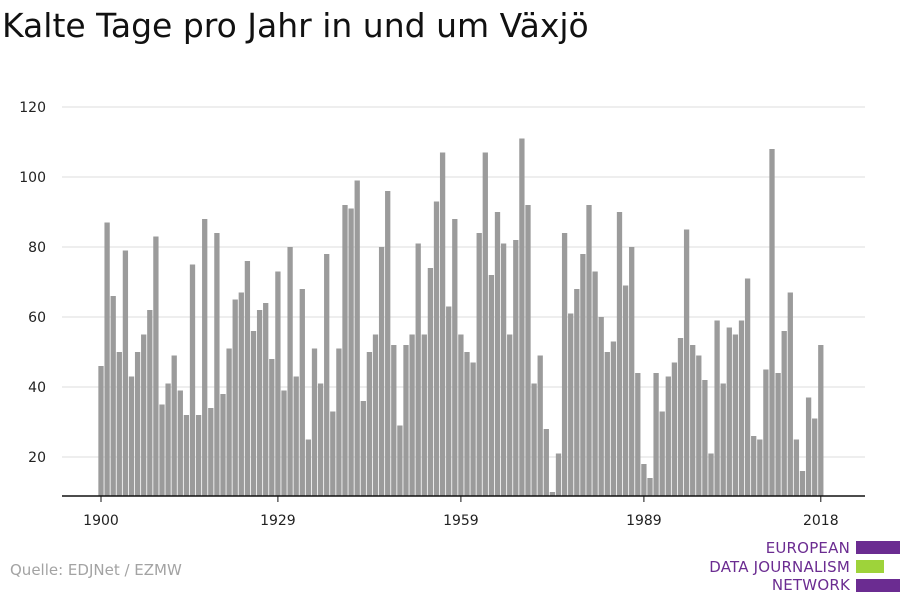 This screenshot has width=900, height=600. What do you see at coordinates (638, 434) in the screenshot?
I see `bar-1988` at bounding box center [638, 434].